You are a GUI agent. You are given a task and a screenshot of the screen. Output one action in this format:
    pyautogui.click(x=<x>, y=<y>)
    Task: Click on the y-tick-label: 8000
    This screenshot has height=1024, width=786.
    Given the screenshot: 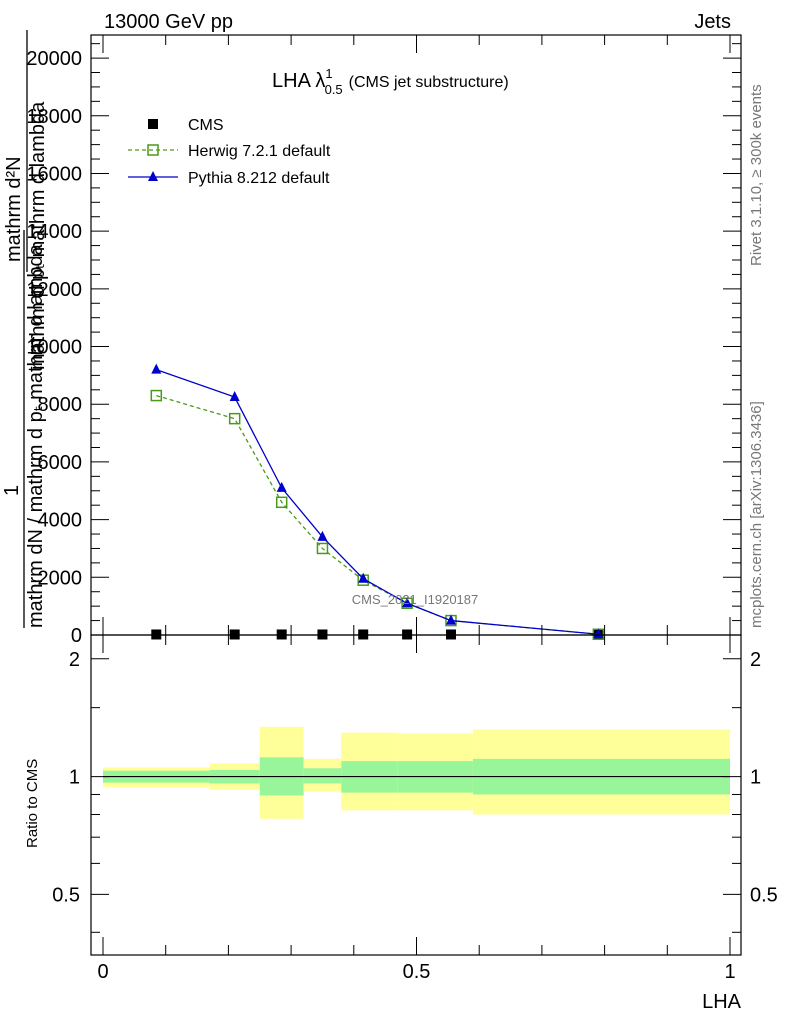 What is the action you would take?
    pyautogui.click(x=60, y=405)
    